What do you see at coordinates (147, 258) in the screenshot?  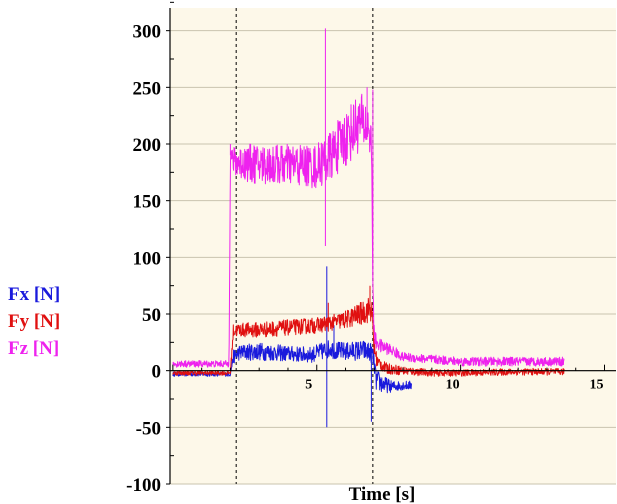 I see `y-tick-label: 100` at bounding box center [147, 258].